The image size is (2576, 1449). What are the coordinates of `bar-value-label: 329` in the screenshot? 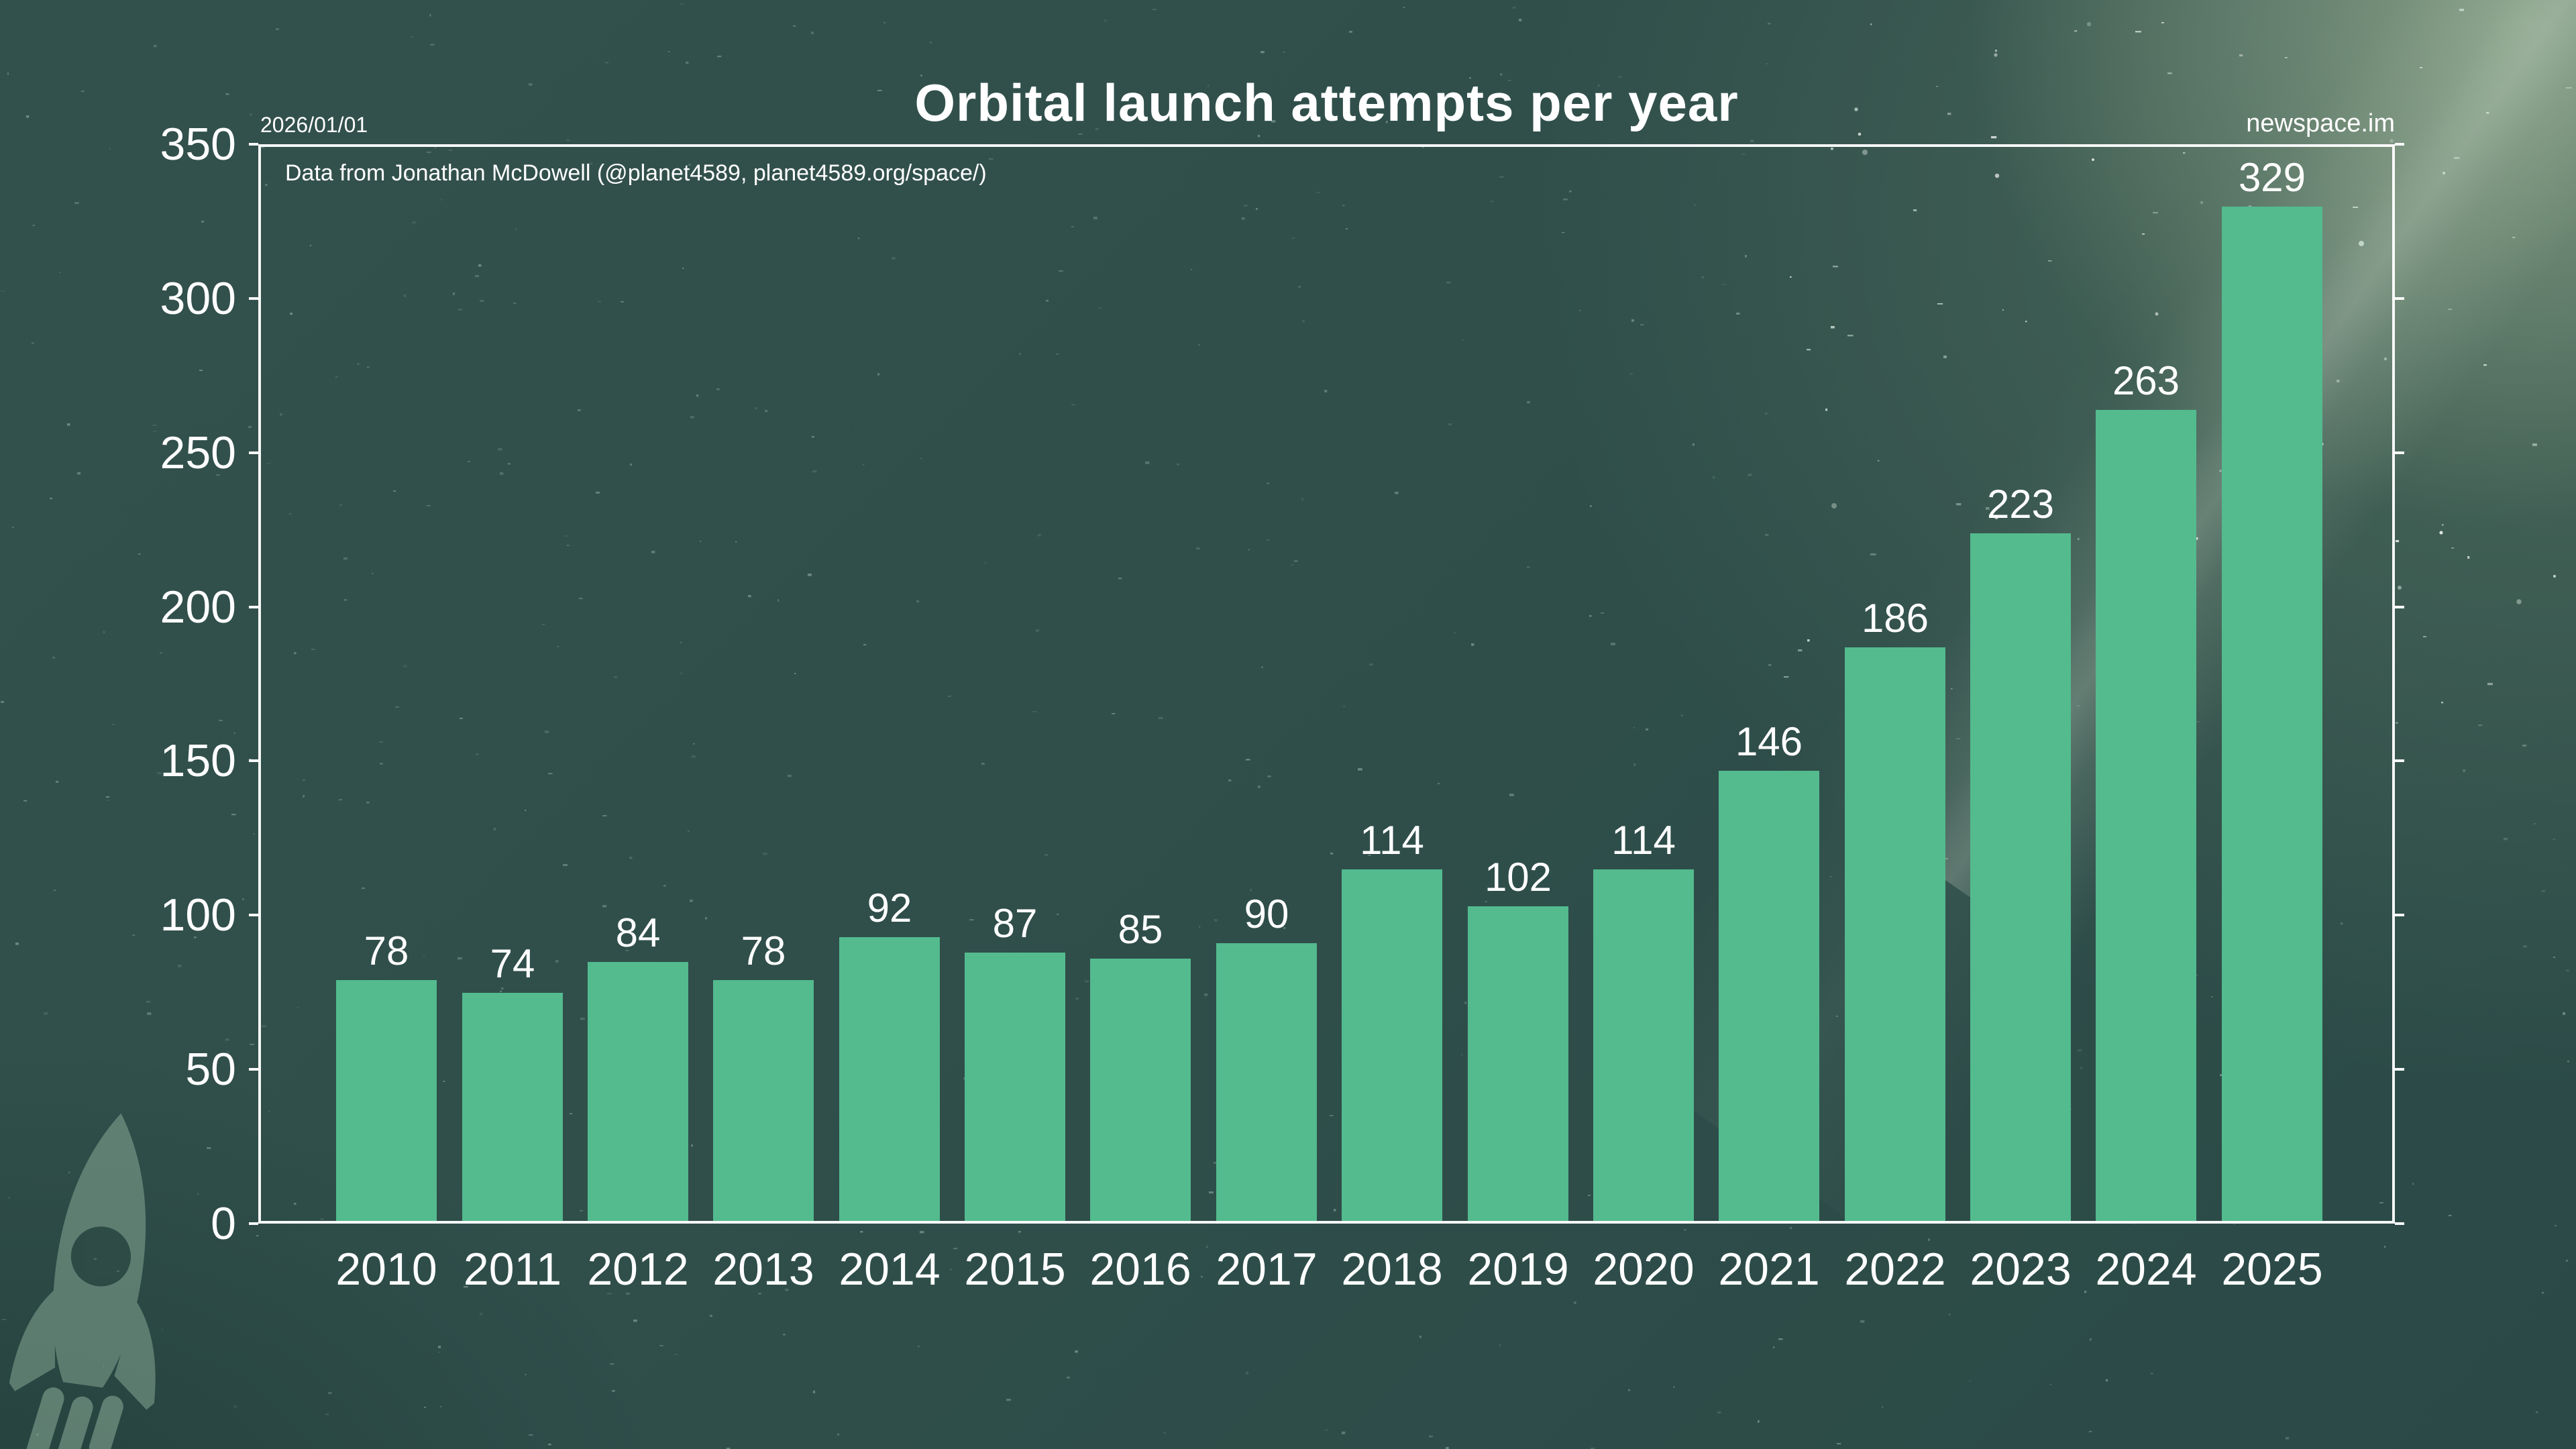 It's located at (2272, 177).